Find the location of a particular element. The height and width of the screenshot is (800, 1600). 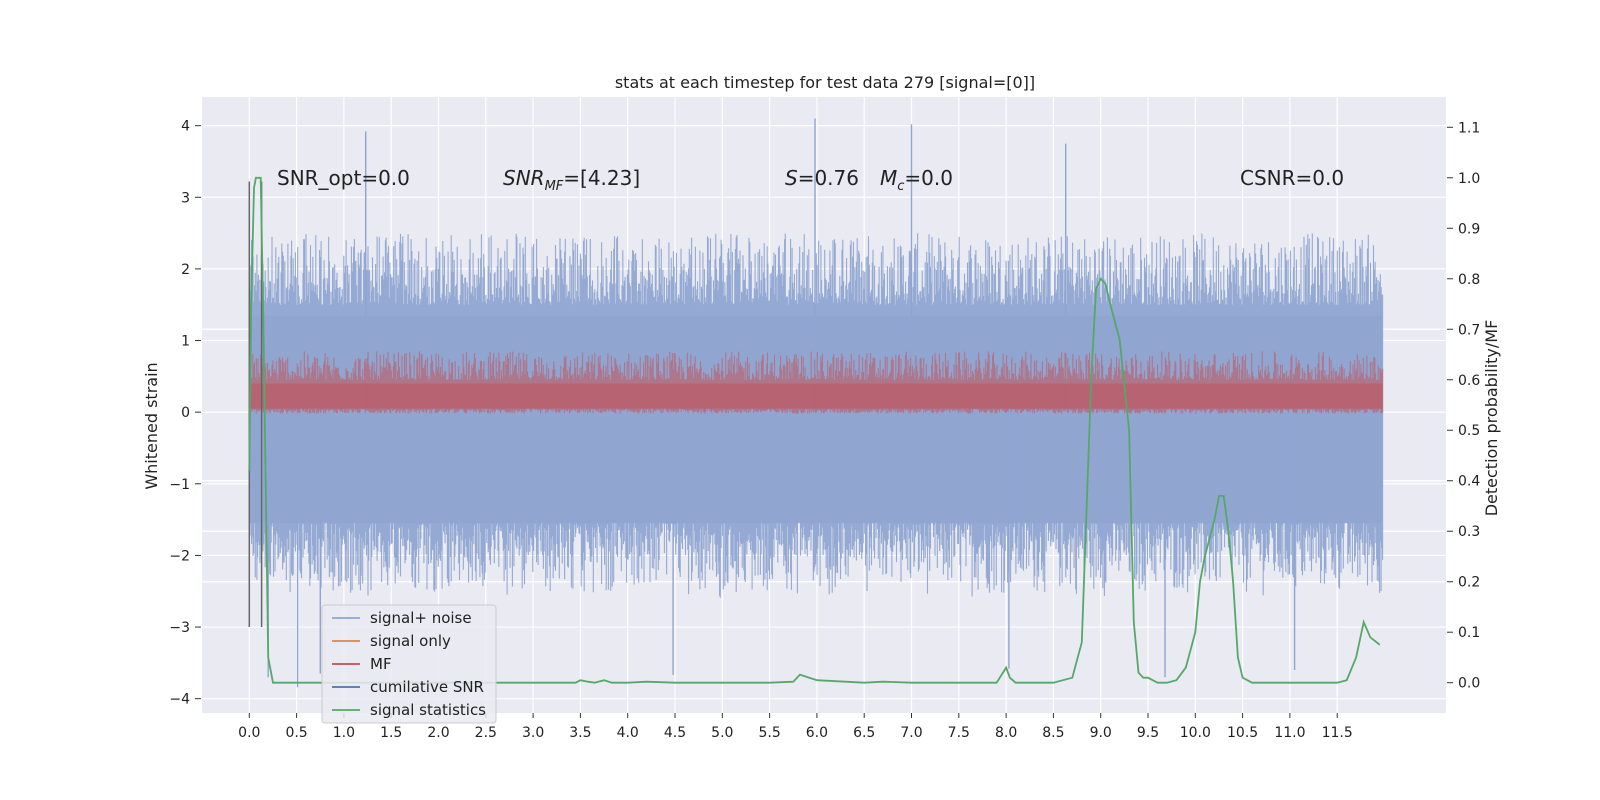

x-tick-label: 9.5 is located at coordinates (1148, 733).